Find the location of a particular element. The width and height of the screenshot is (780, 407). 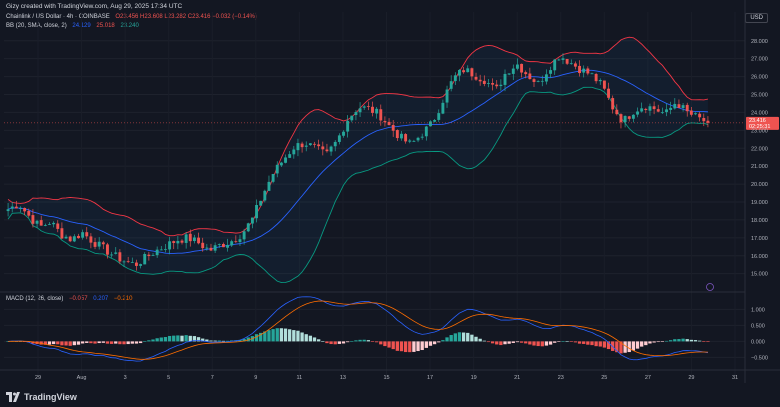

symbol-name: Chainlink / US Dollar · 4h · COINBASE is located at coordinates (58, 17).